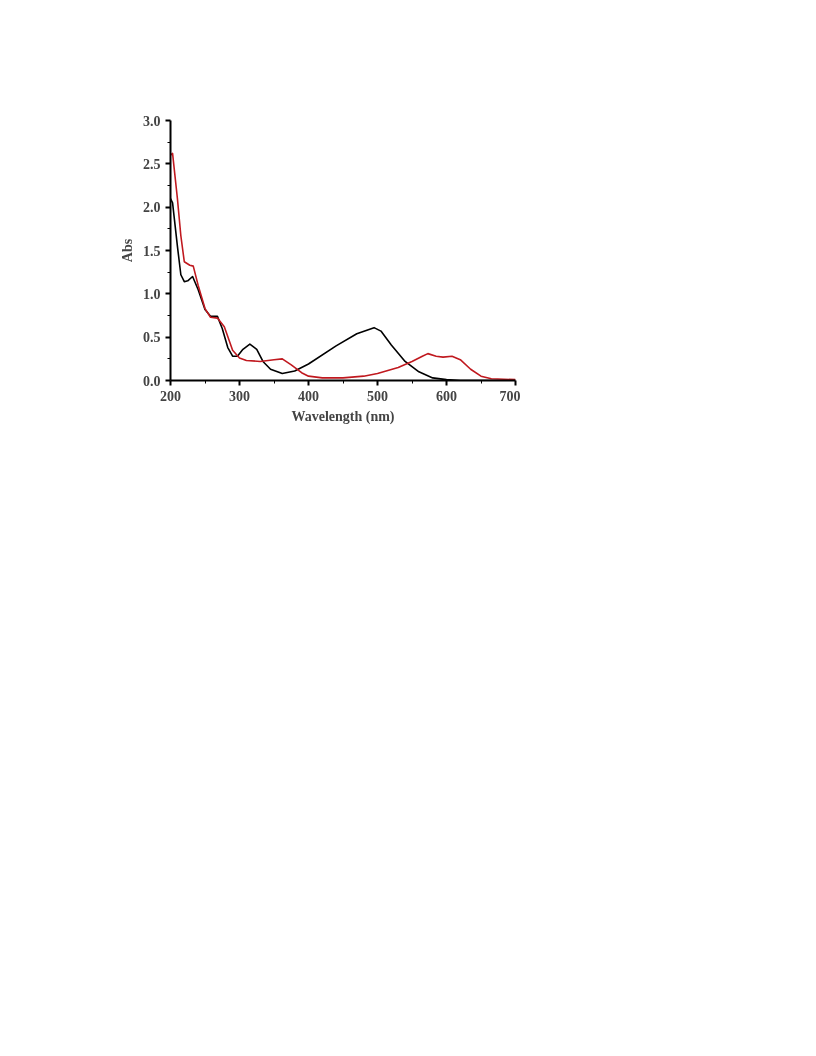 The width and height of the screenshot is (816, 1056). Describe the element at coordinates (308, 396) in the screenshot. I see `x-tick-label: 400` at that location.